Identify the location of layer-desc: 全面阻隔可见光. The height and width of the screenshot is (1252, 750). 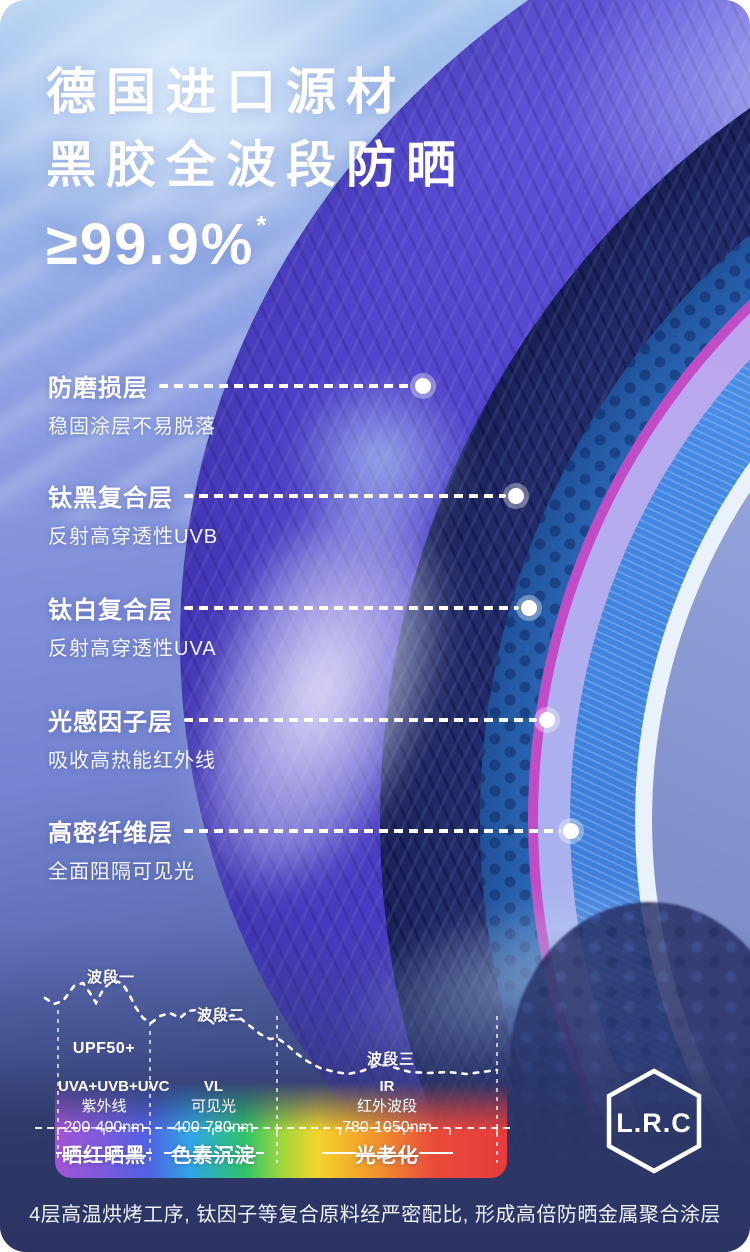
(121, 872).